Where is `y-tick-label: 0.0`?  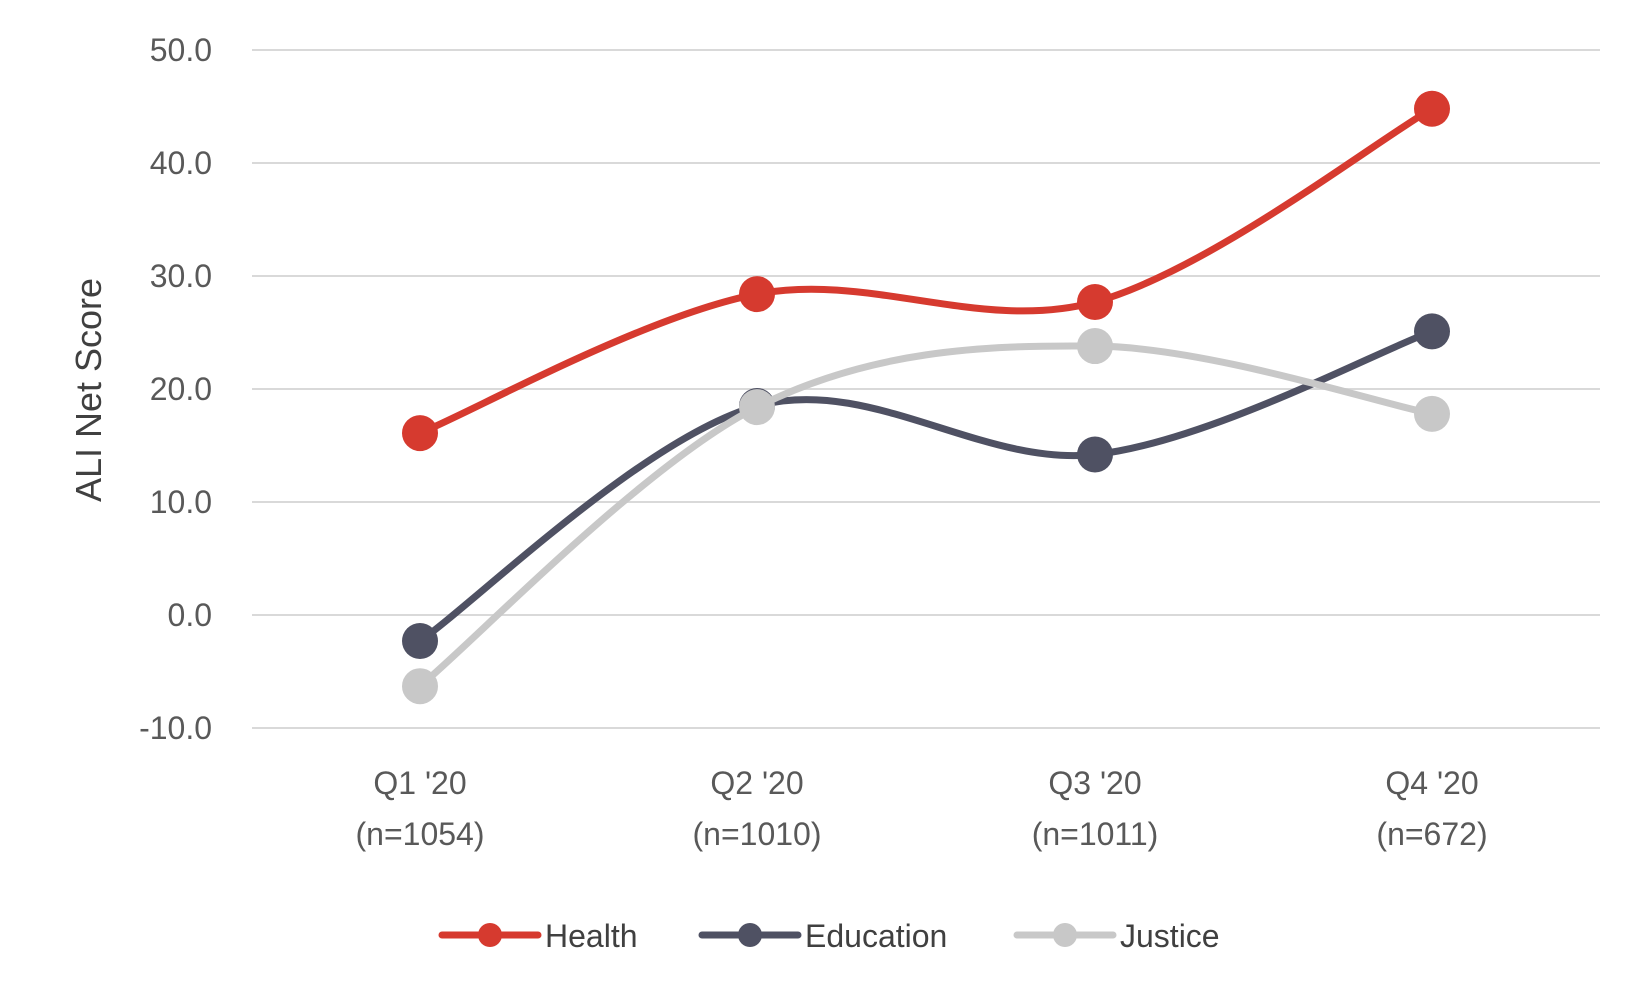 y-tick-label: 0.0 is located at coordinates (190, 615).